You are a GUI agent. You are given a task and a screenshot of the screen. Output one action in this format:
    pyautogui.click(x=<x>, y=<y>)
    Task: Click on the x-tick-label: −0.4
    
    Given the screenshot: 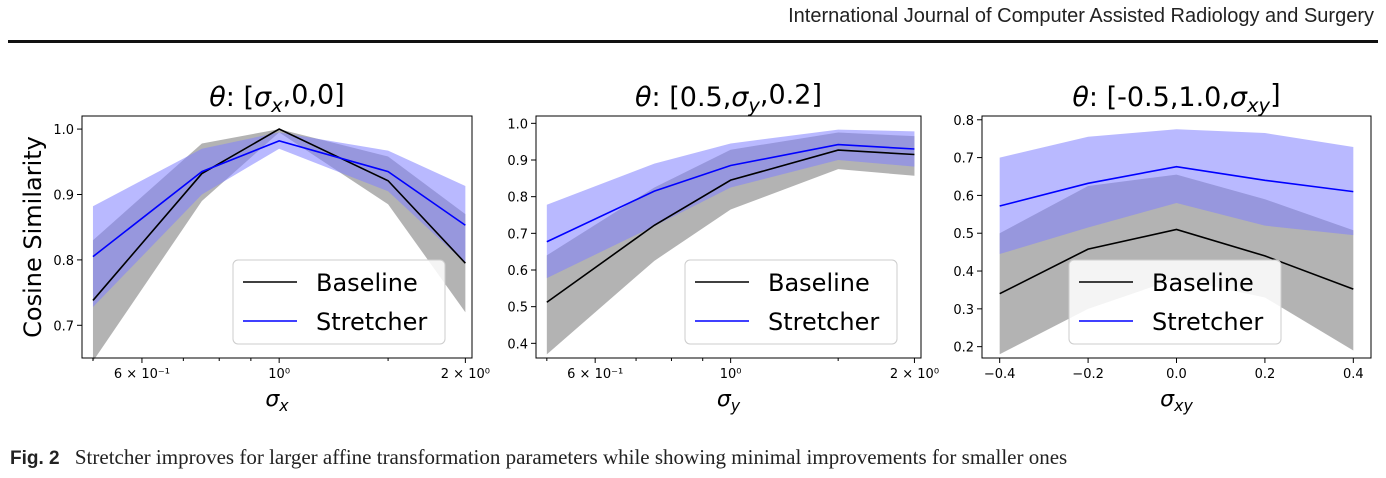 What is the action you would take?
    pyautogui.click(x=1000, y=374)
    